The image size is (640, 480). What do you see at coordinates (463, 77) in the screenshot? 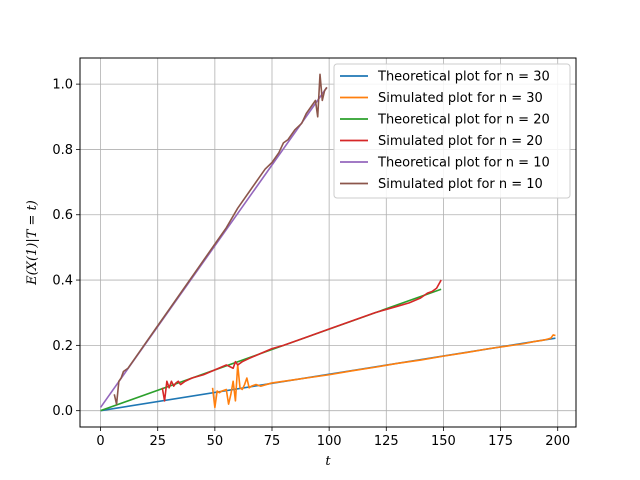
I see `legend-entry: Theoretical plot for n = 30` at bounding box center [463, 77].